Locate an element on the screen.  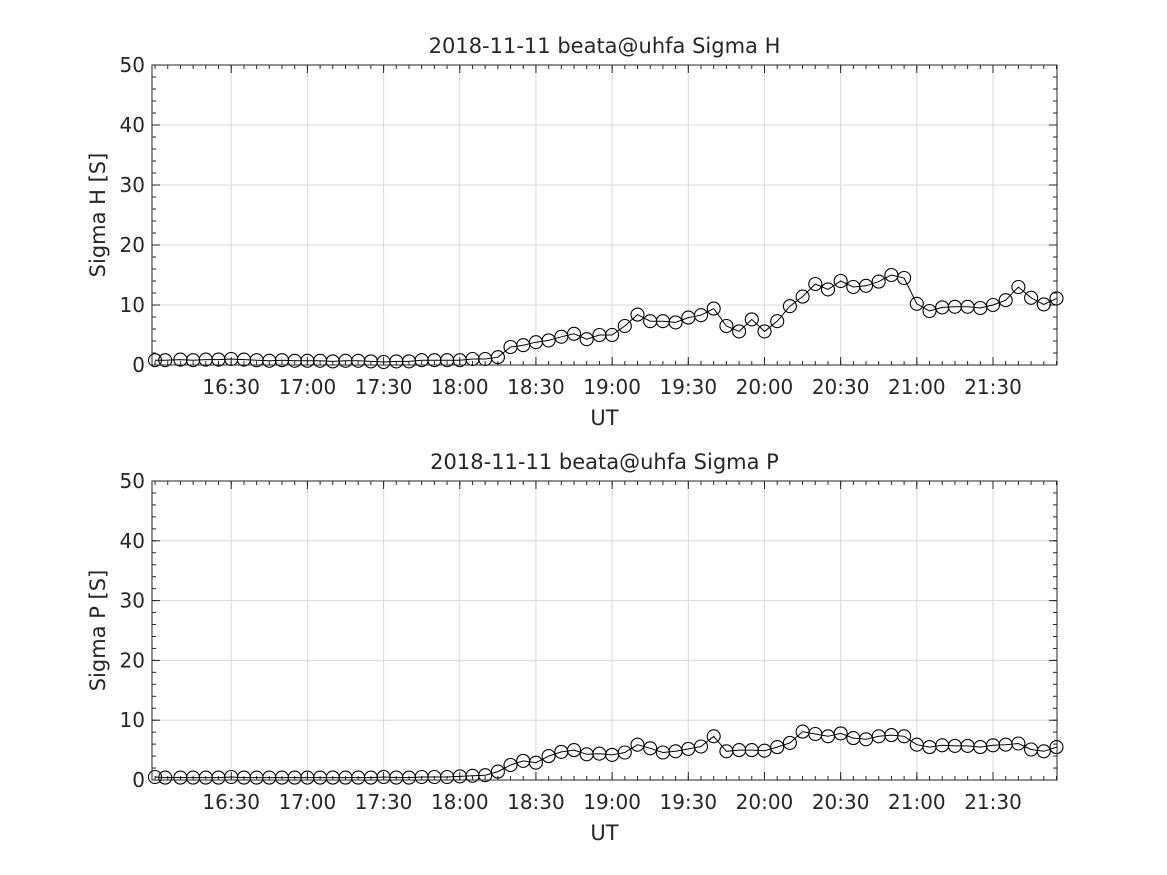
y-axis-label: Sigma P [S] is located at coordinates (98, 631).